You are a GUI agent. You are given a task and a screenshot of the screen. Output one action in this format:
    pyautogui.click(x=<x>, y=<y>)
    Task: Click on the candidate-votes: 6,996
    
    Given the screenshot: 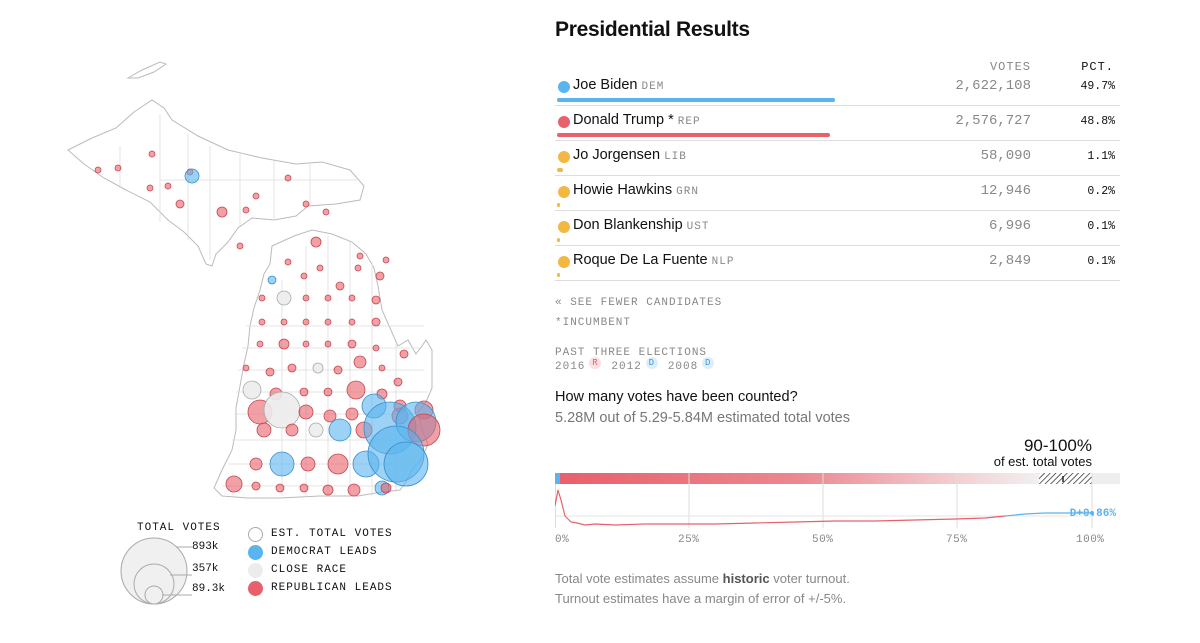 What is the action you would take?
    pyautogui.click(x=1009, y=226)
    